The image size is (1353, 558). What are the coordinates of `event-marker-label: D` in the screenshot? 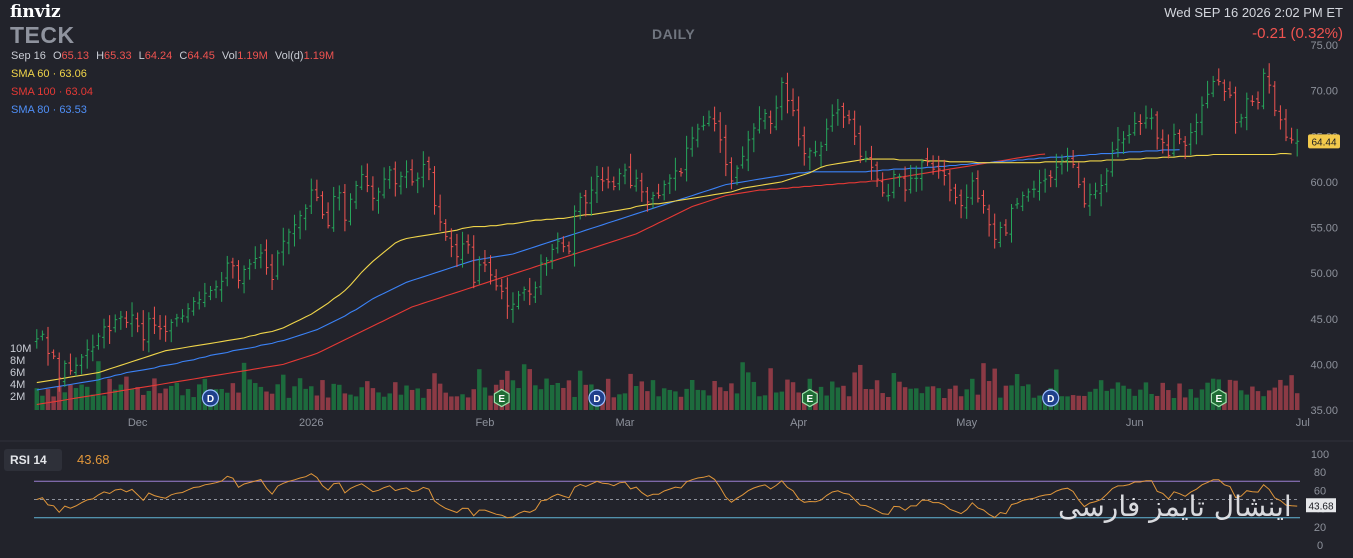 It's located at (1050, 399).